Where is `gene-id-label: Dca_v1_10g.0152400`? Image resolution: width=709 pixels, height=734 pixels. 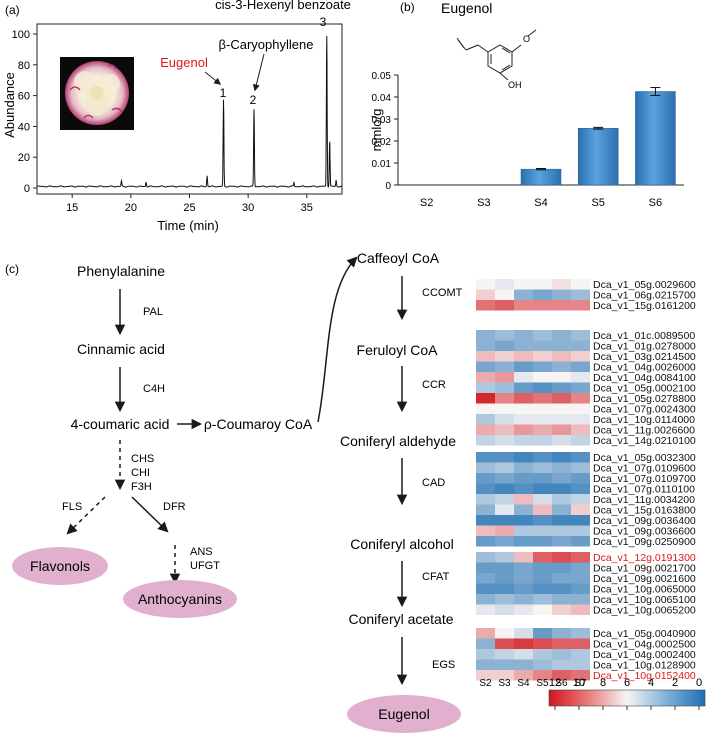 gene-id-label: Dca_v1_10g.0152400 is located at coordinates (644, 676).